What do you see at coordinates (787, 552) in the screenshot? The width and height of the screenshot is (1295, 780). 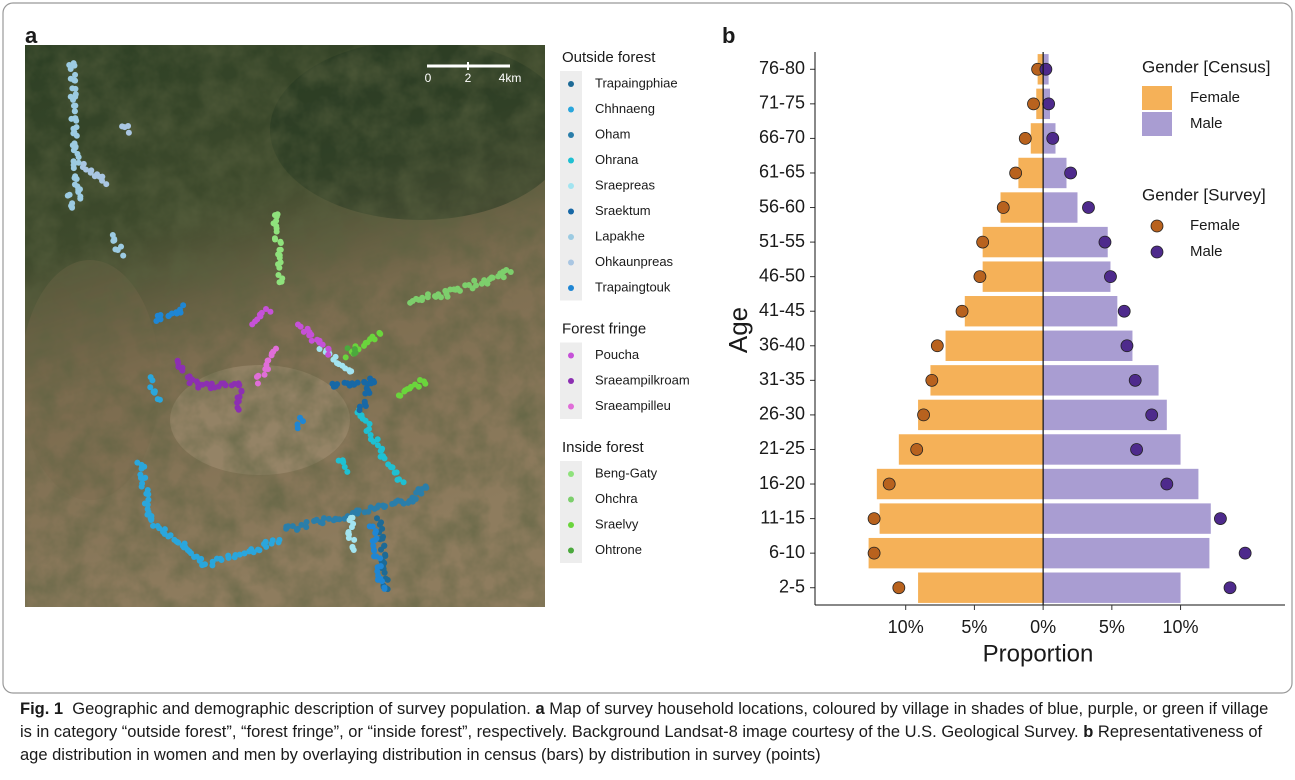 I see `y-tick-label: 6-10` at bounding box center [787, 552].